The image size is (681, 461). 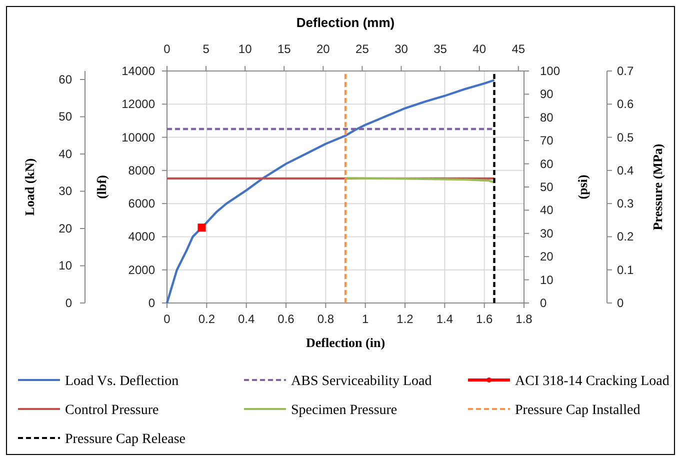 What do you see at coordinates (325, 319) in the screenshot?
I see `x-tick-label: 0.8` at bounding box center [325, 319].